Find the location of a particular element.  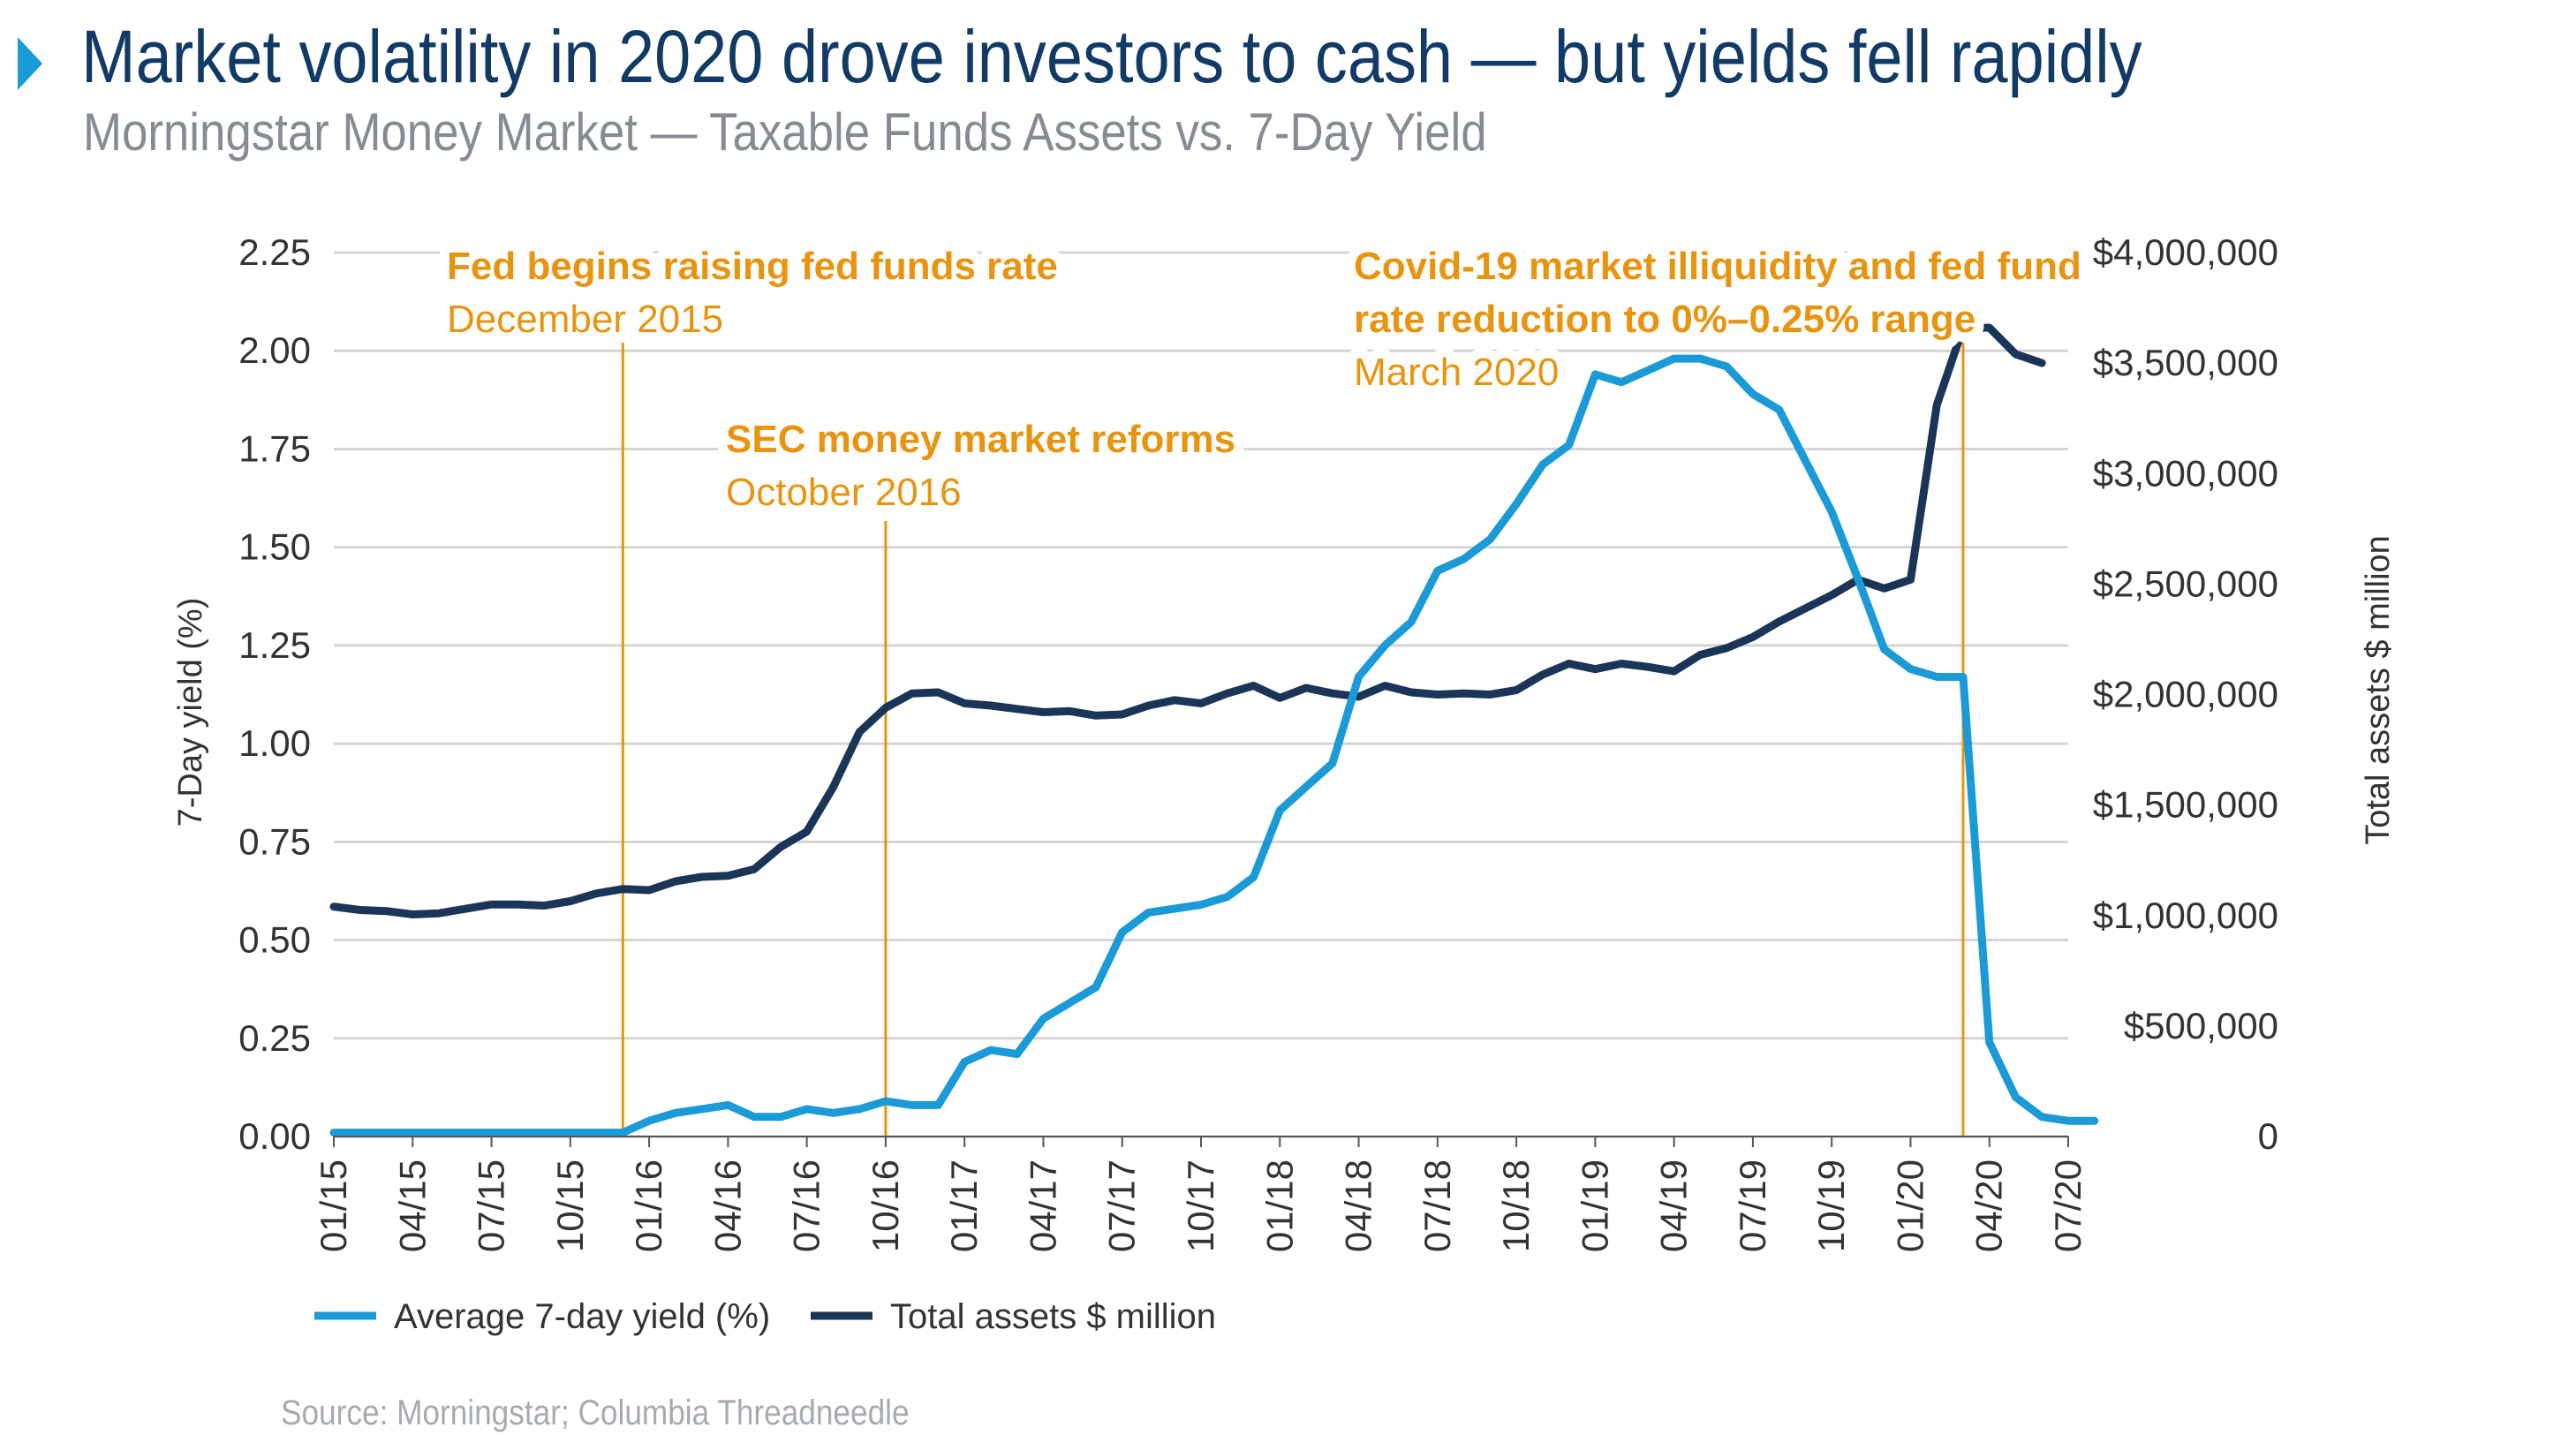

x-tick-label: 10/17 is located at coordinates (1201, 1205).